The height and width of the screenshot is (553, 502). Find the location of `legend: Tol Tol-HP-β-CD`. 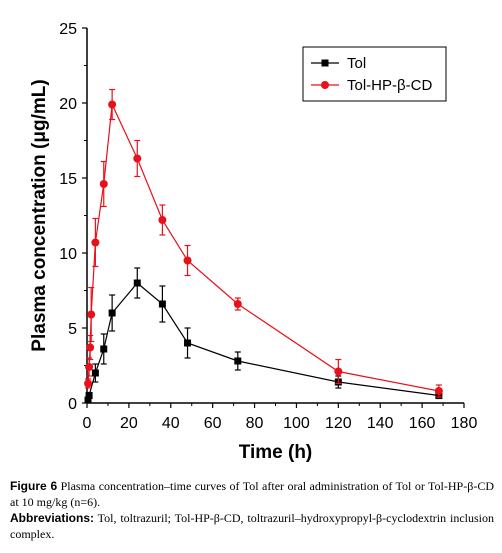

legend: Tol Tol-HP-β-CD is located at coordinates (374, 74).